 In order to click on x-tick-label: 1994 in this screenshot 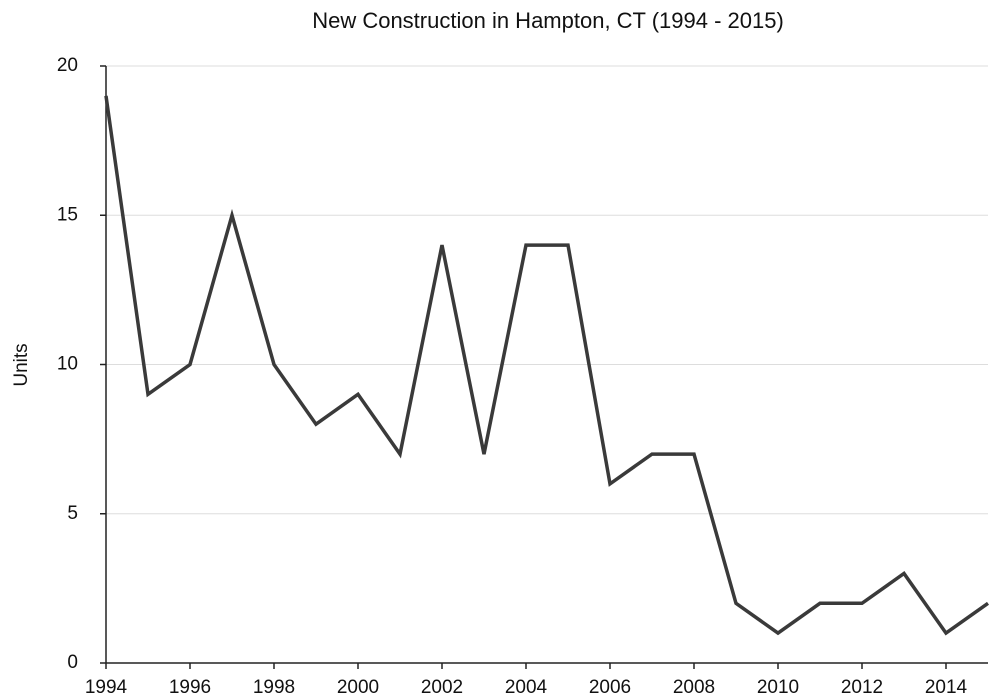, I will do `click(106, 687)`.